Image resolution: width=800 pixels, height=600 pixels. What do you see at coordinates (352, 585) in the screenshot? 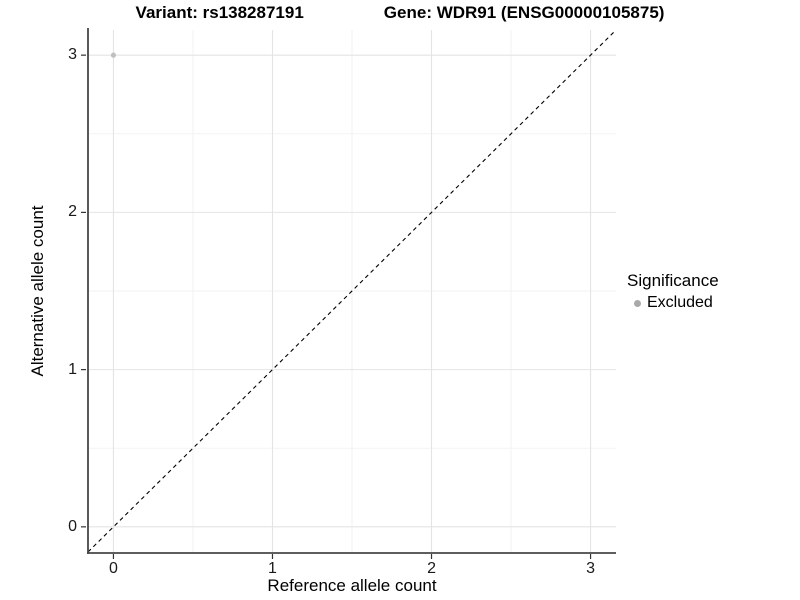
I see `x-axis-title: Reference allele count` at bounding box center [352, 585].